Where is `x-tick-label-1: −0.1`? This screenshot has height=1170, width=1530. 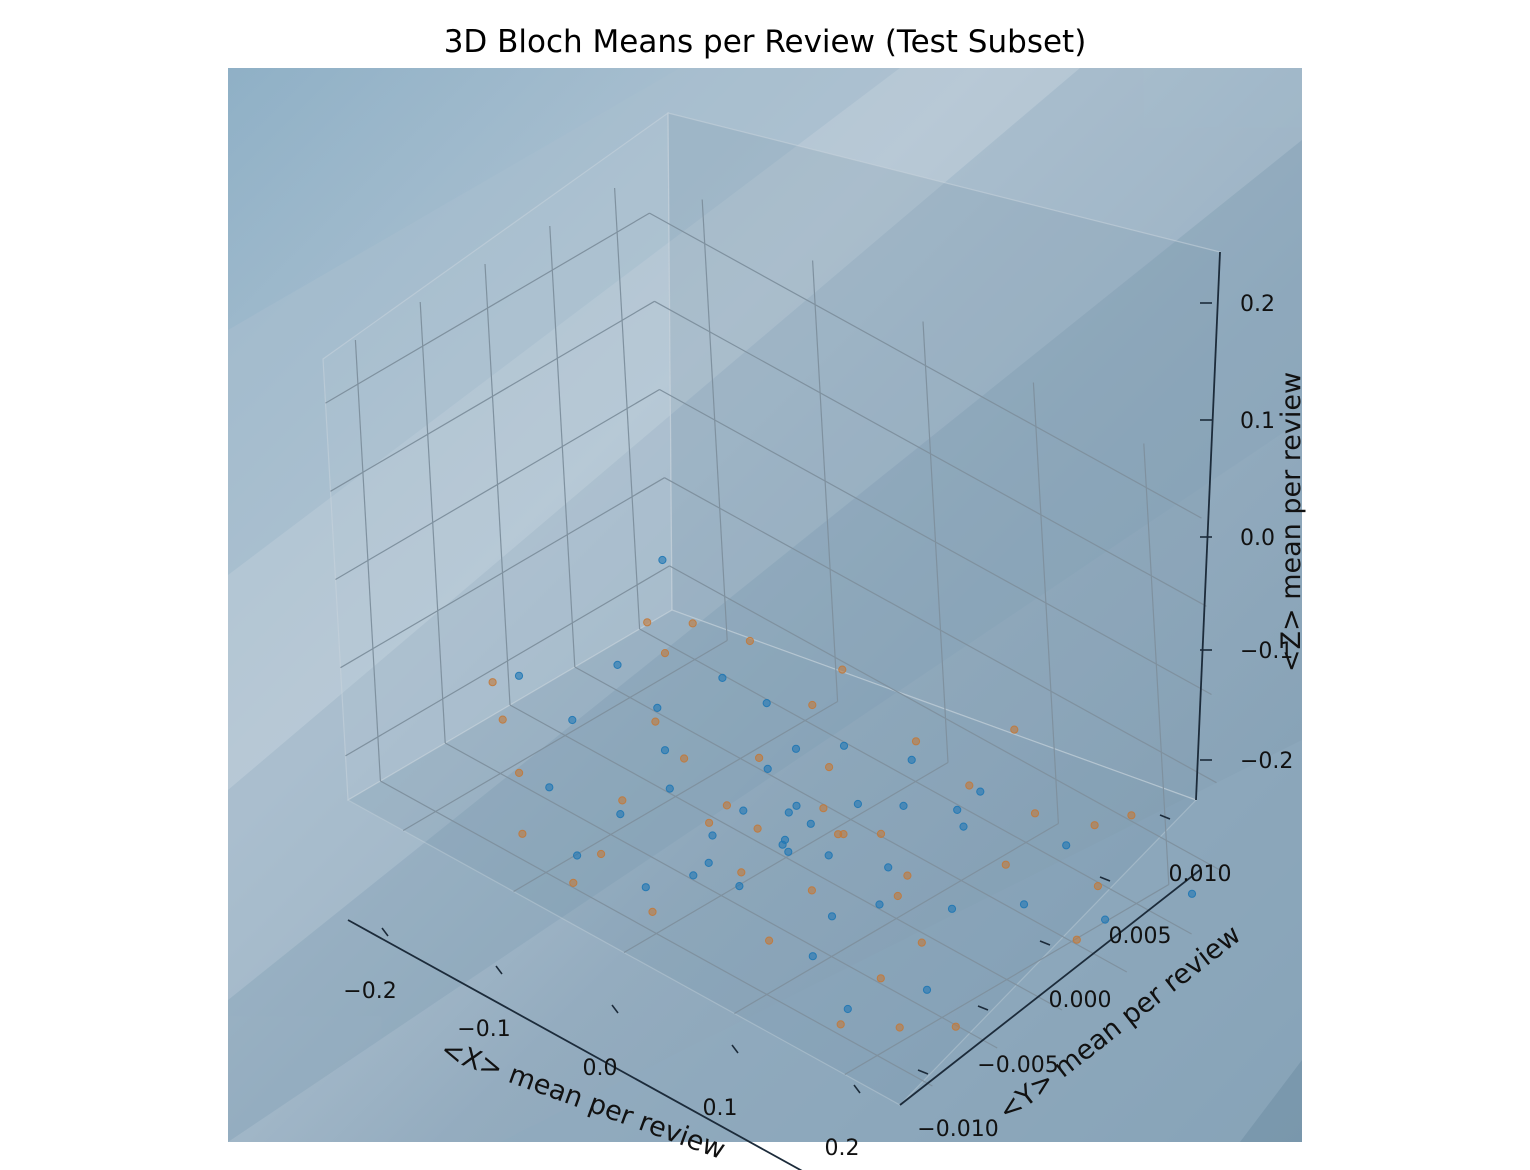
x-tick-label-1: −0.1 is located at coordinates (483, 1029).